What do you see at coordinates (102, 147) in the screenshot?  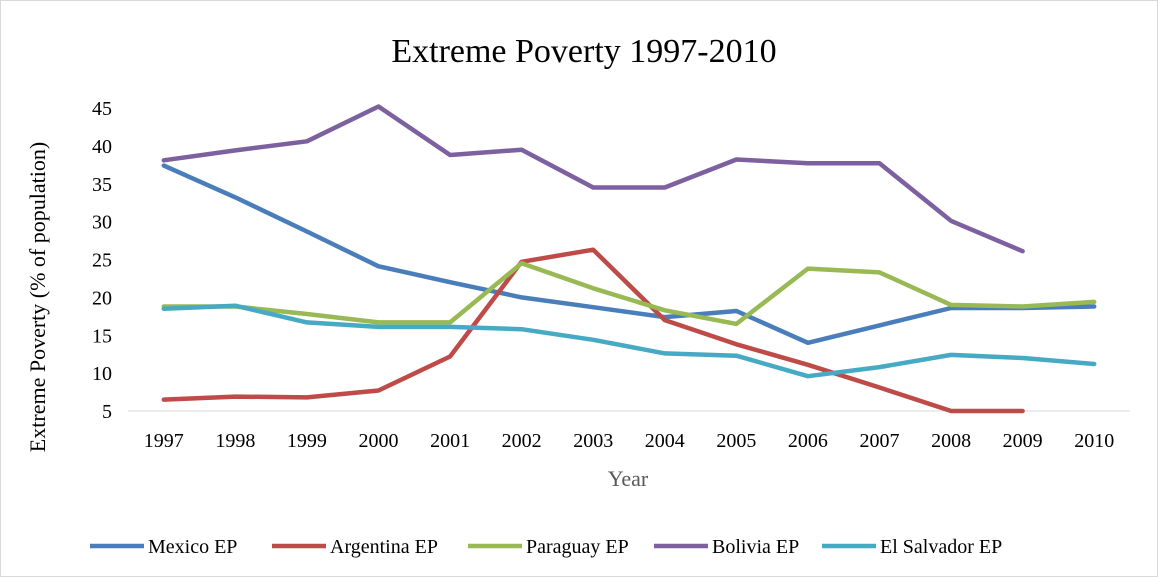 I see `y-tick-label: 40` at bounding box center [102, 147].